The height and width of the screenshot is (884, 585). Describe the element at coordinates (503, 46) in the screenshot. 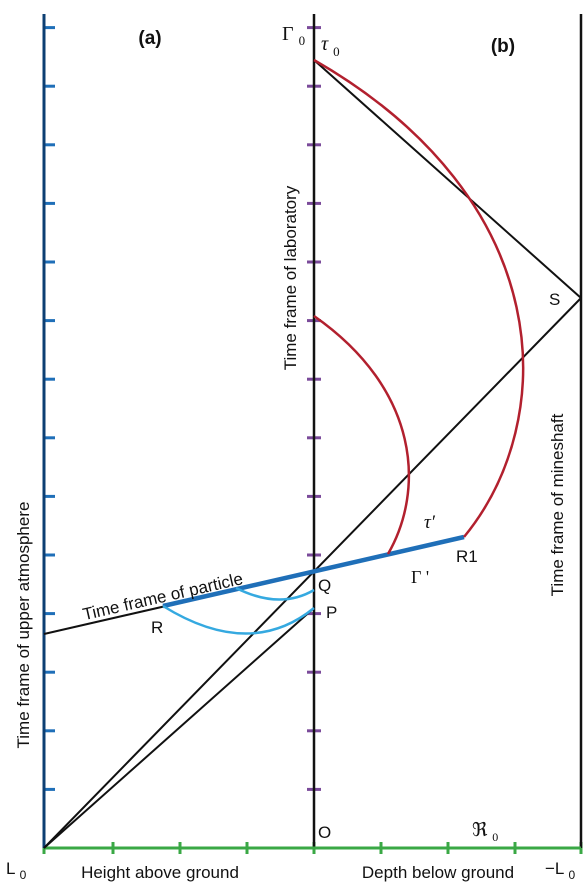

I see `panel-b-label: (b)` at that location.